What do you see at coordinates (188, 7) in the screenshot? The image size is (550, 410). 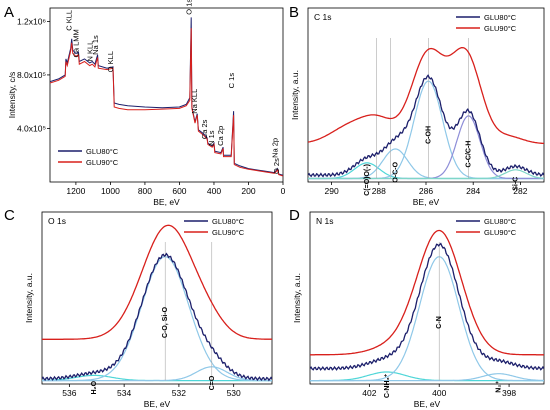 I see `peak-annotation: O 1s` at bounding box center [188, 7].